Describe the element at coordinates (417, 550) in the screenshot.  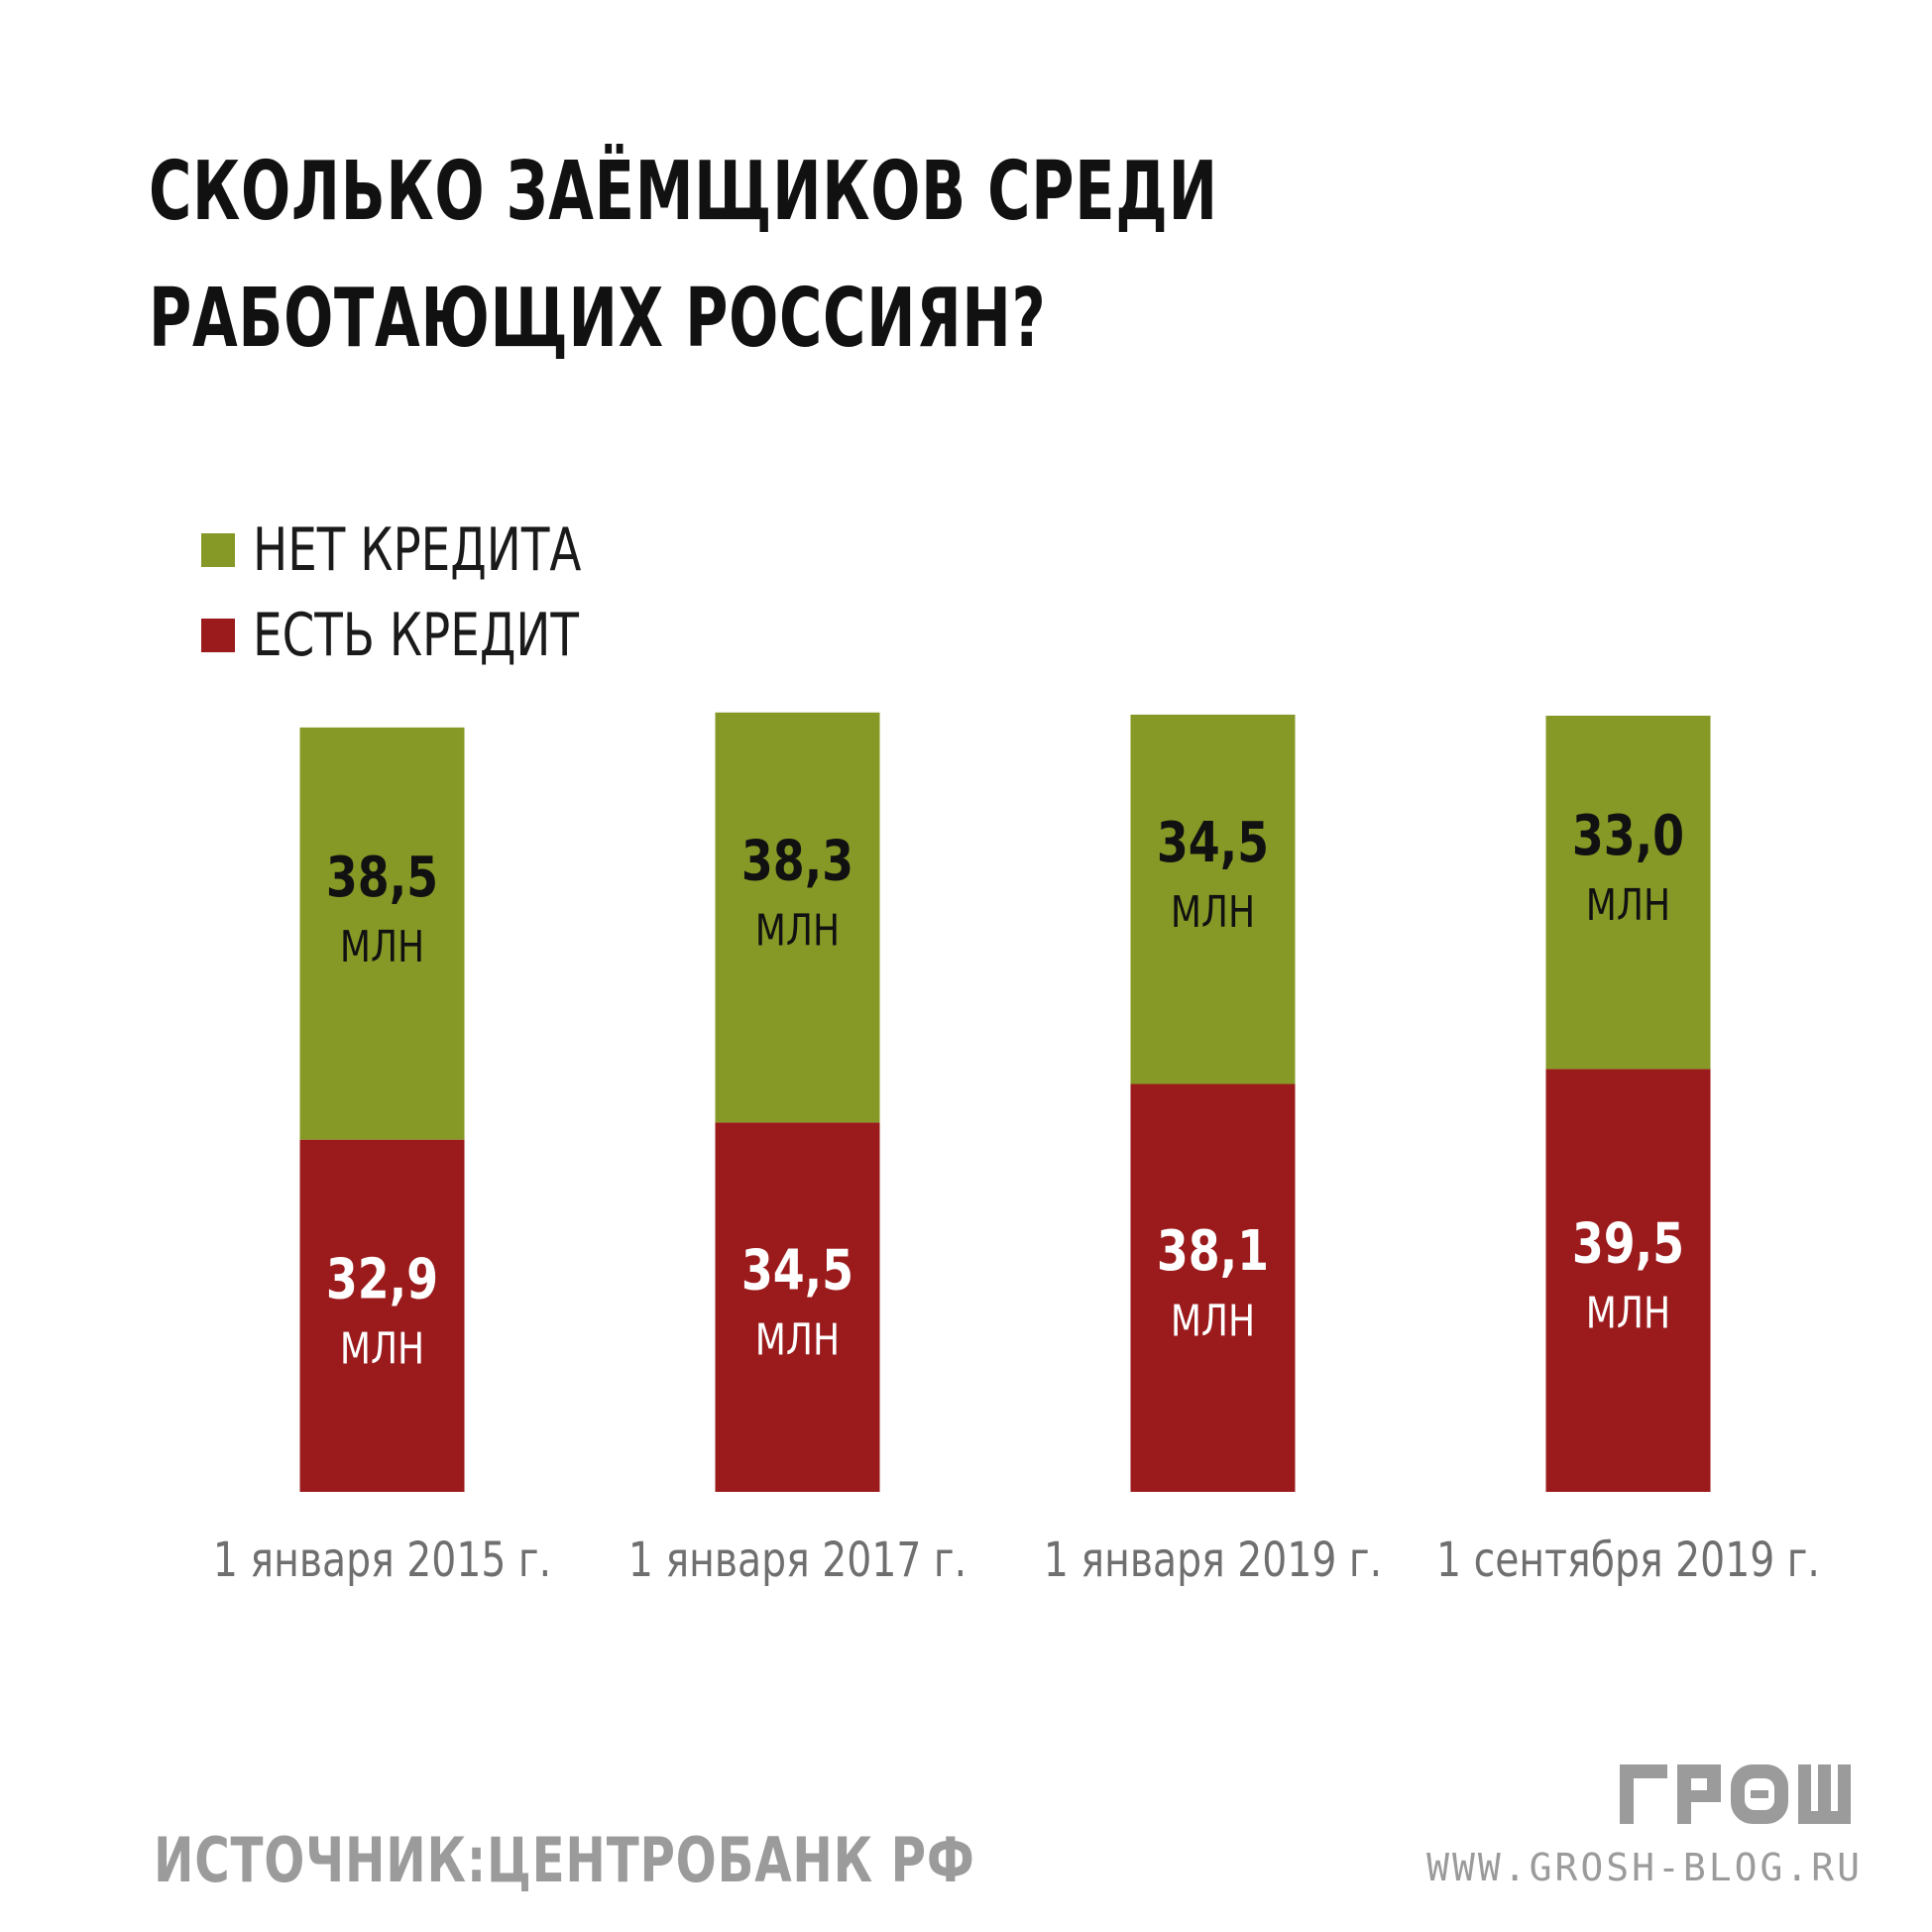
I see `legend-label-no-credit: НЕТ КРЕДИТА` at that location.